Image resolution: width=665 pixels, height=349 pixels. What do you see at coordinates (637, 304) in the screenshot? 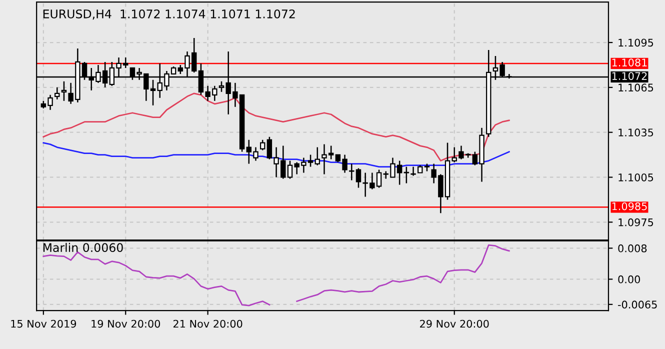
I see `y-tick-label: -0.0065` at bounding box center [637, 304].